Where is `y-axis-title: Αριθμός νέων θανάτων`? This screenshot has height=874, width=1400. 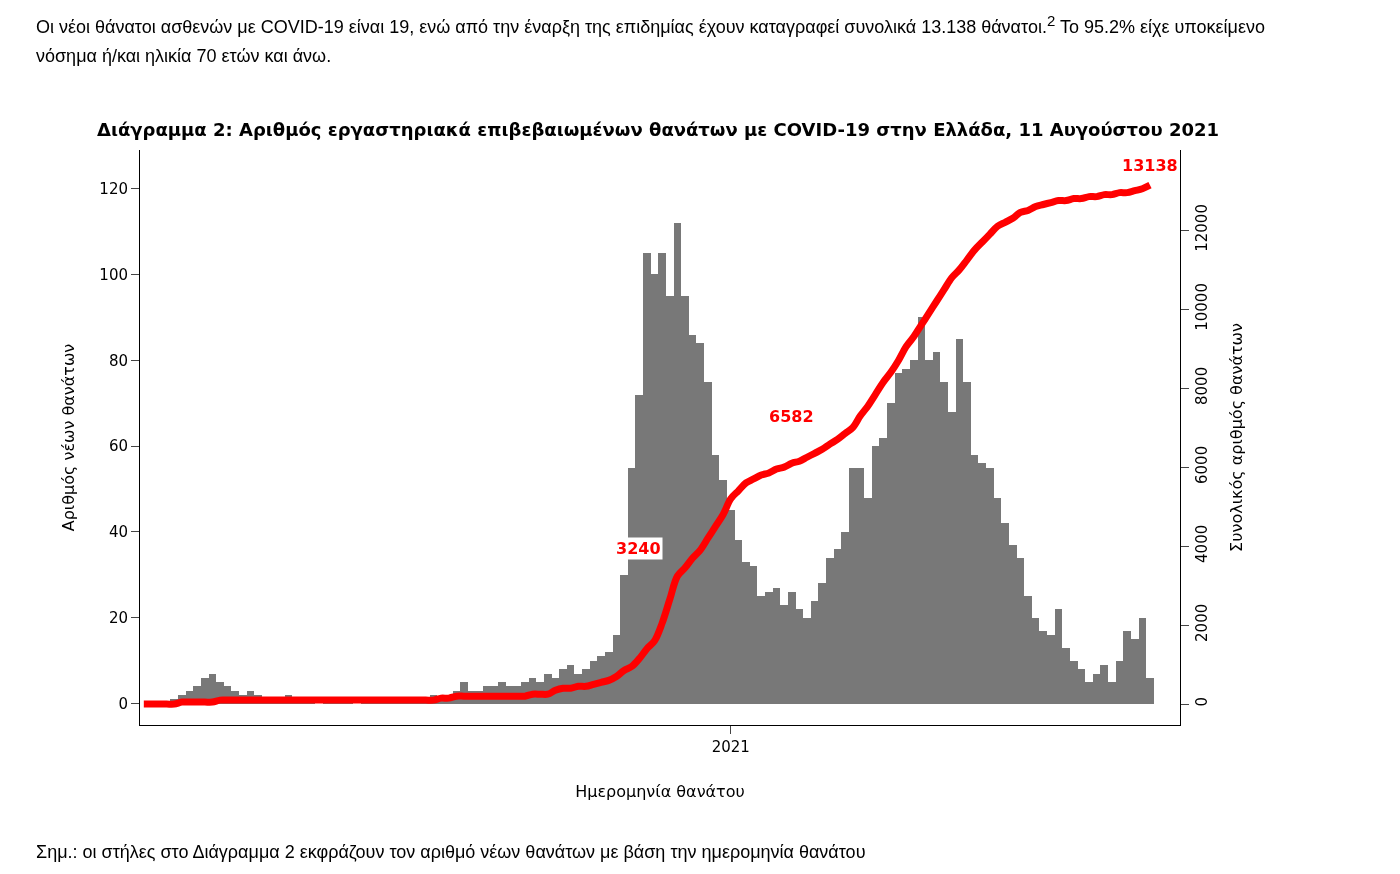 y-axis-title: Αριθμός νέων θανάτων is located at coordinates (69, 437).